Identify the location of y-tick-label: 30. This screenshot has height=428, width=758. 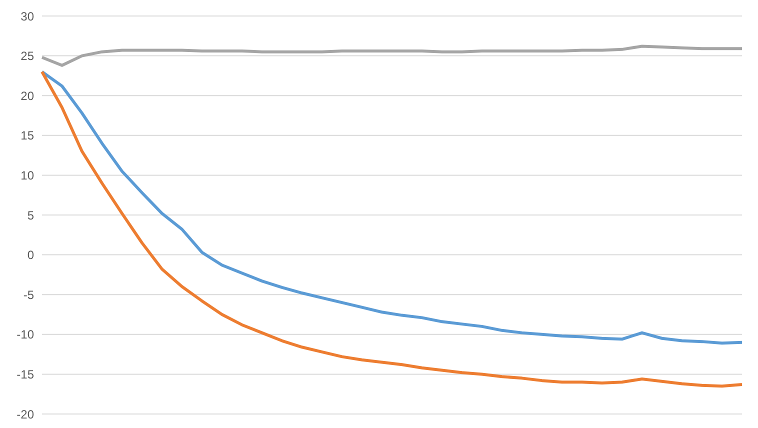
(27, 16).